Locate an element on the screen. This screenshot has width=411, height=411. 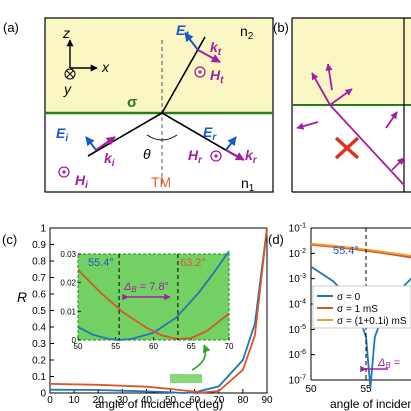
d-ytick-label: 10⁻⁷ is located at coordinates (297, 381).